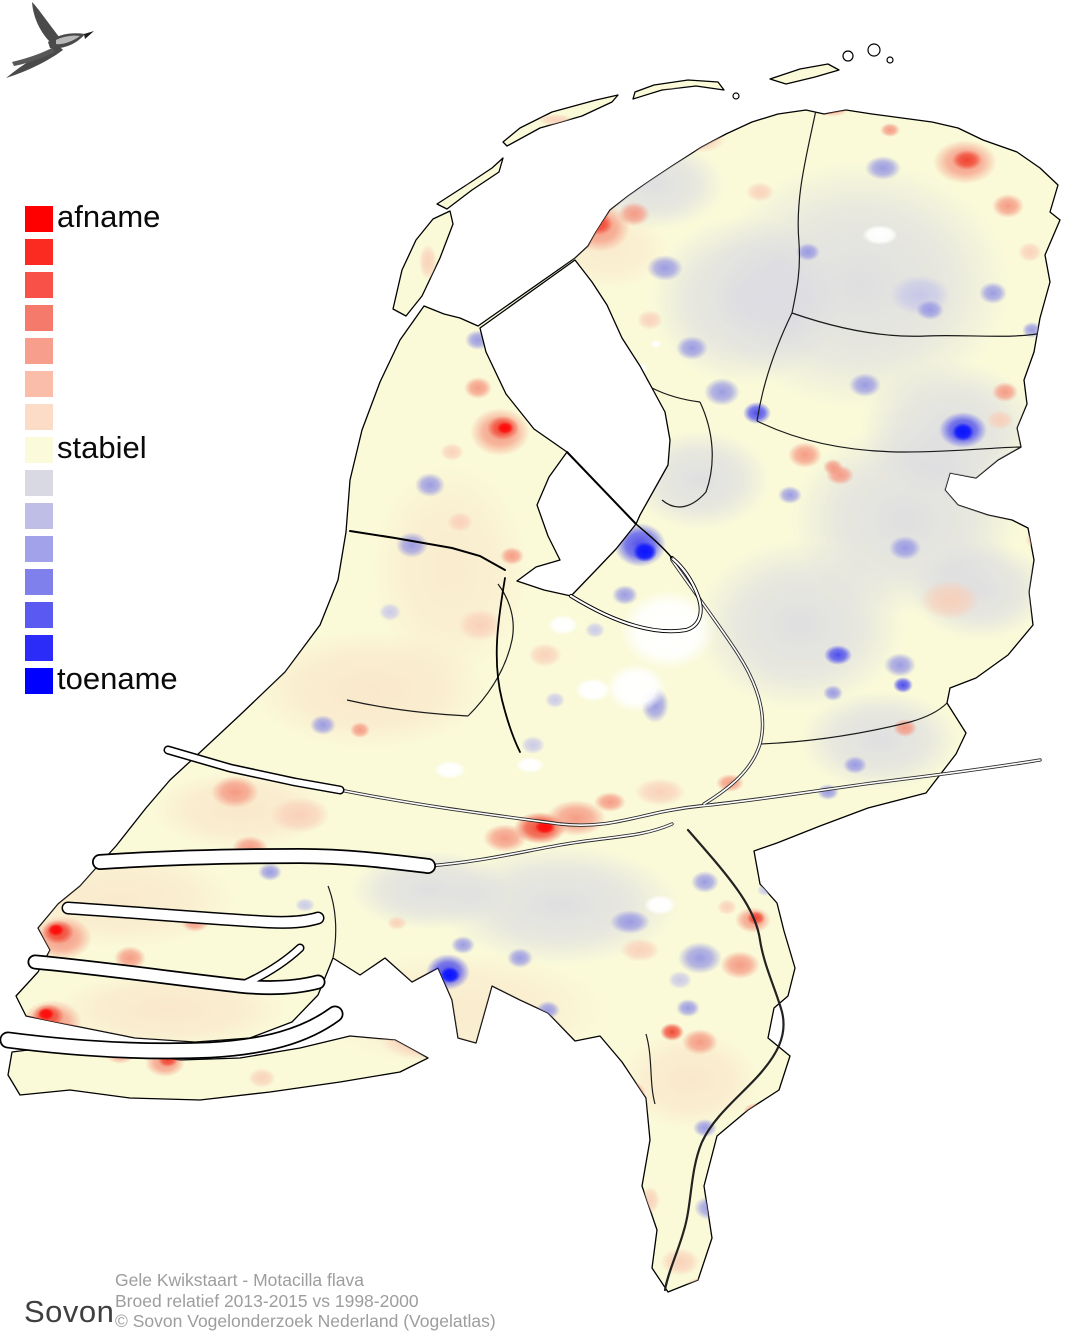 The height and width of the screenshot is (1340, 1074). I want to click on caption-species-line: Gele Kwikstaart - Motacilla flava, so click(239, 1280).